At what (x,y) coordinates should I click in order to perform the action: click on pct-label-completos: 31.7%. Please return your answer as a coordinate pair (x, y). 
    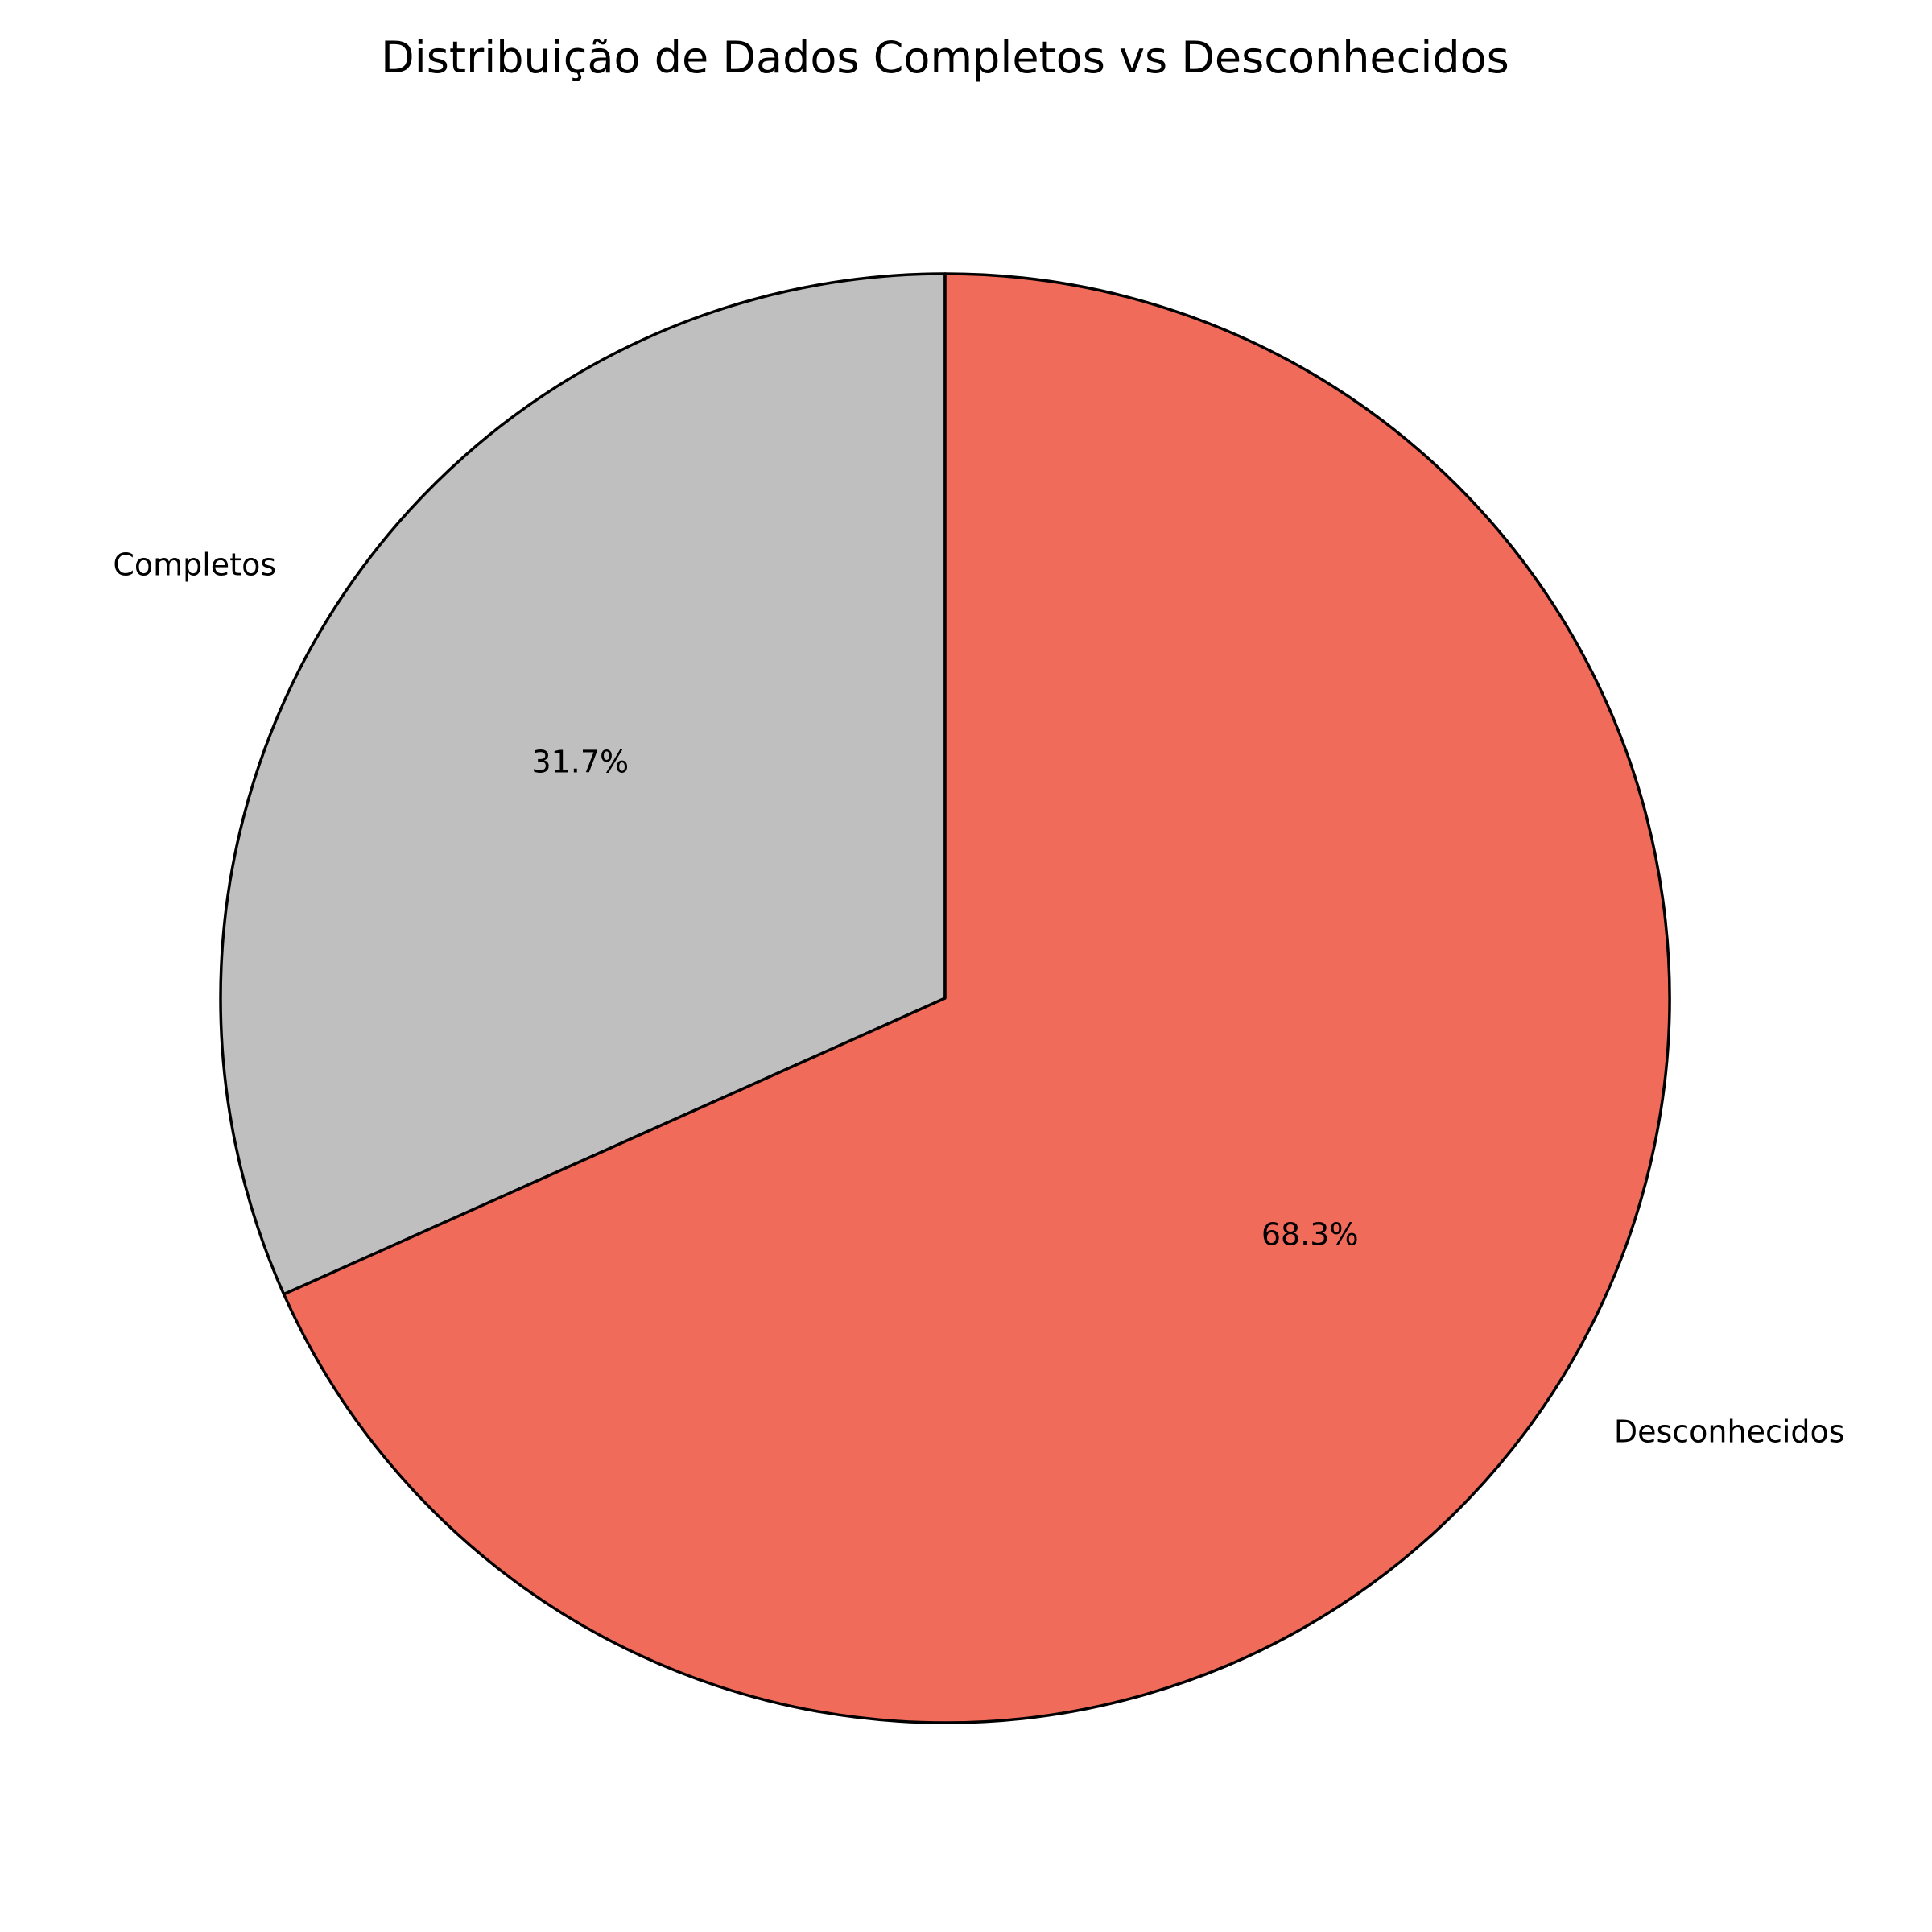
    Looking at the image, I should click on (580, 761).